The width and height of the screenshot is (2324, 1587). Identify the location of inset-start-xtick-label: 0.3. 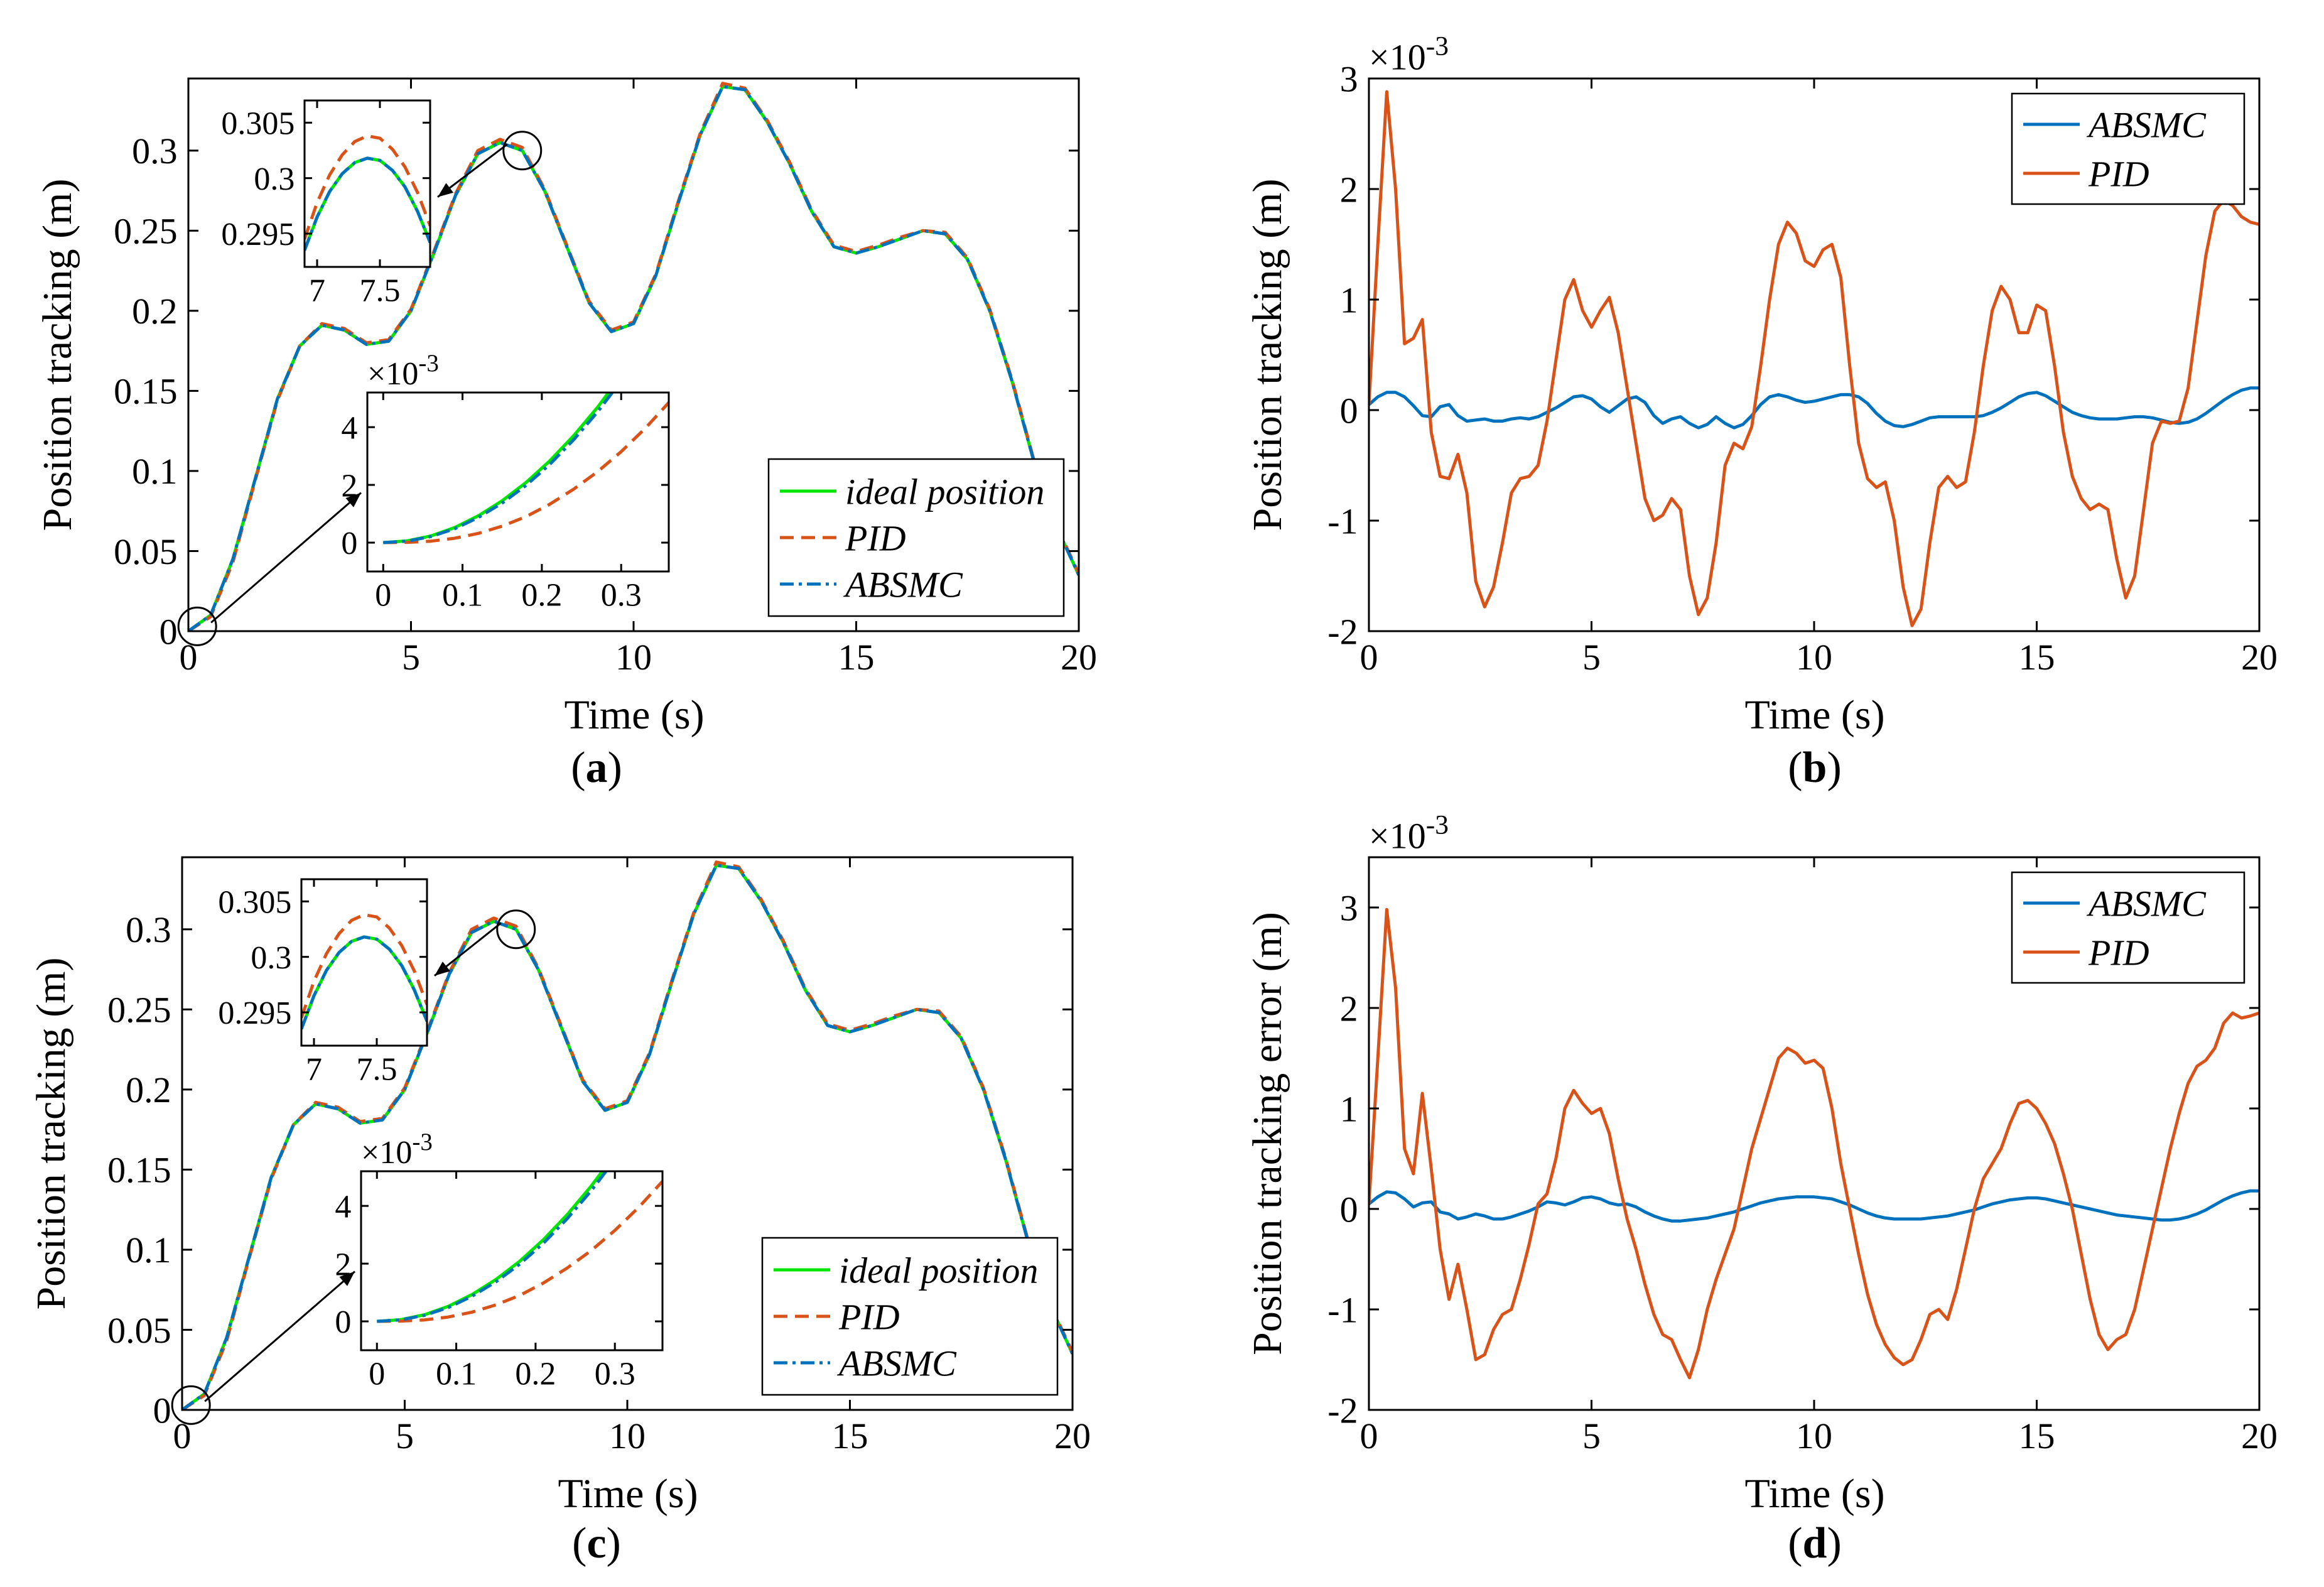
(615, 1374).